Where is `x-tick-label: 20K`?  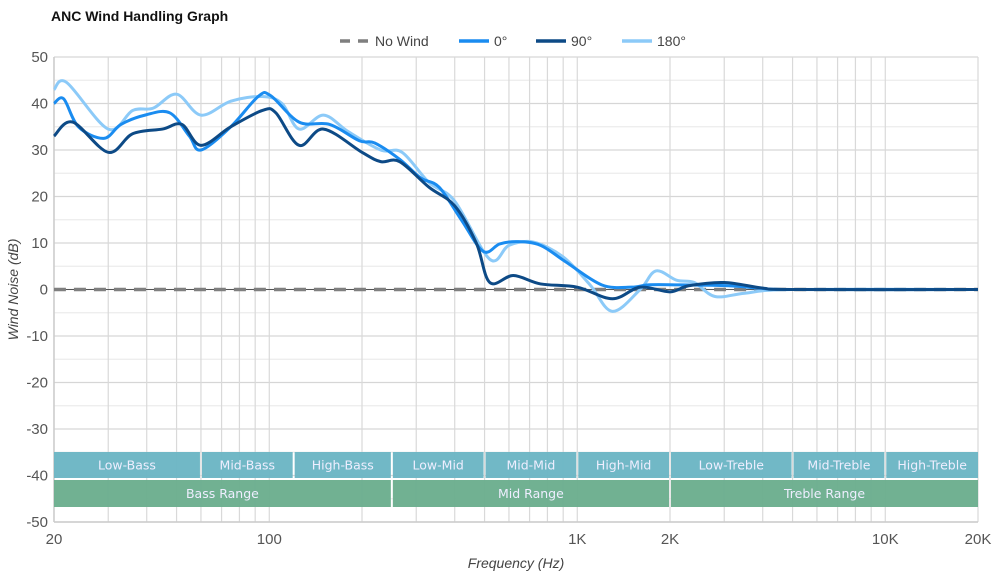
x-tick-label: 20K is located at coordinates (978, 539).